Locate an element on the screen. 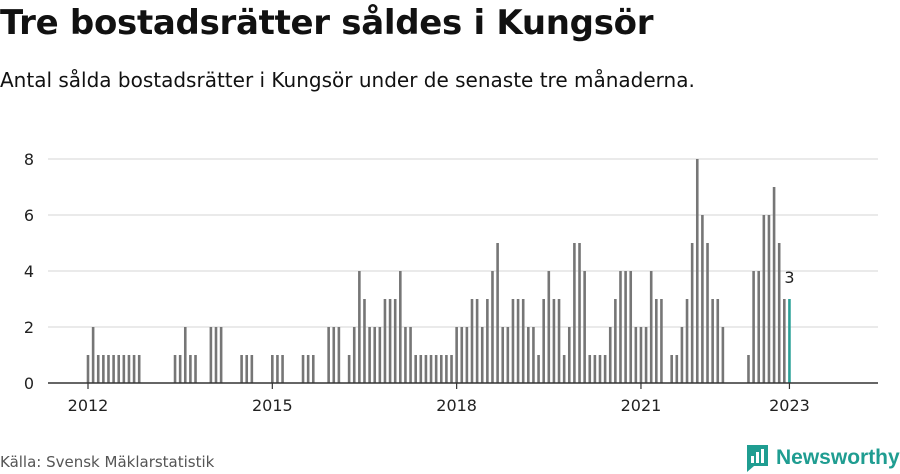  y-axis-tick-labels: 0 2 4 6 8 is located at coordinates (29, 271).